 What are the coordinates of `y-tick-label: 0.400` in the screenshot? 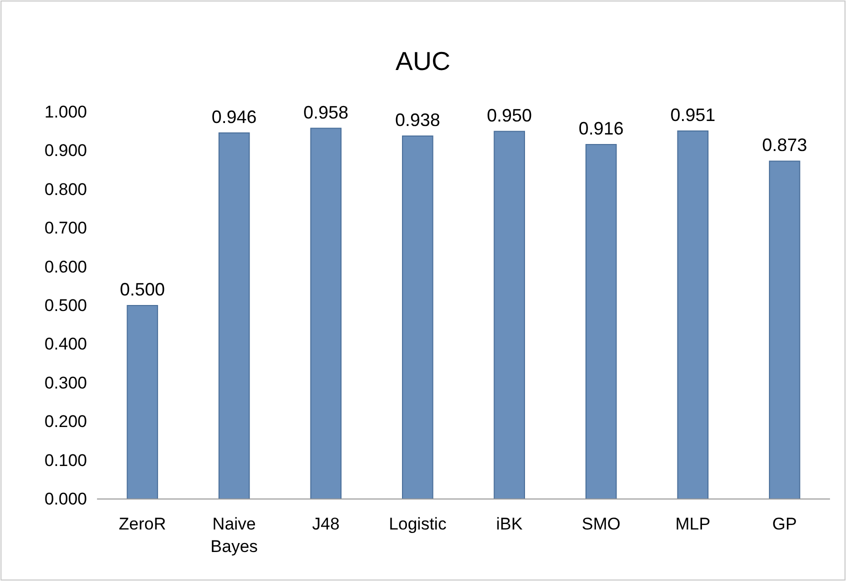 It's located at (65, 344).